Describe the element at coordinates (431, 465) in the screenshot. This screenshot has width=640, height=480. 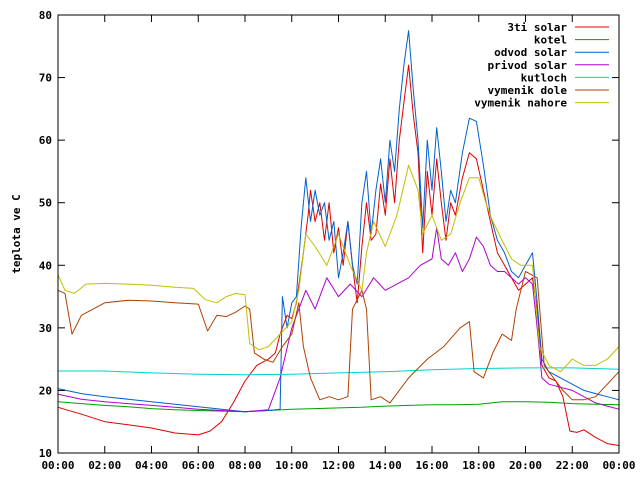
I see `x-tick-label: 16:00` at that location.